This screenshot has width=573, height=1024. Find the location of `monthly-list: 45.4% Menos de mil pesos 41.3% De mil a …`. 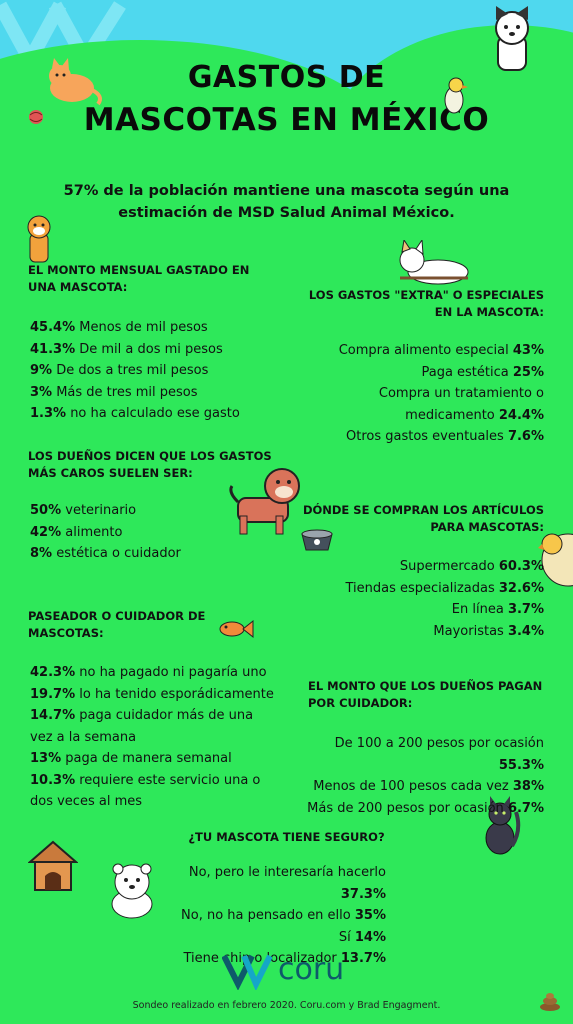

monthly-list: 45.4% Menos de mil pesos 41.3% De mil a … is located at coordinates (165, 371).